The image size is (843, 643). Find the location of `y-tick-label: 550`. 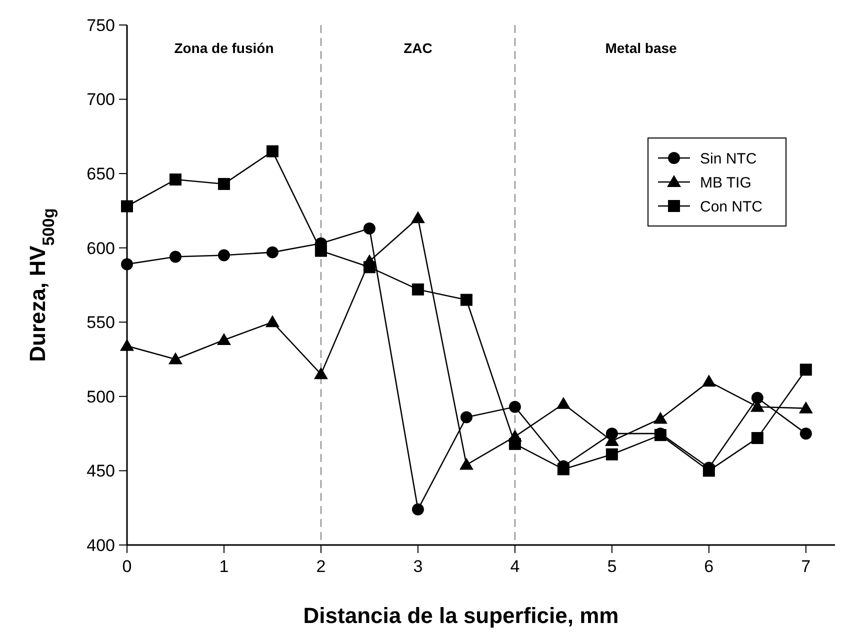

y-tick-label: 550 is located at coordinates (100, 322).